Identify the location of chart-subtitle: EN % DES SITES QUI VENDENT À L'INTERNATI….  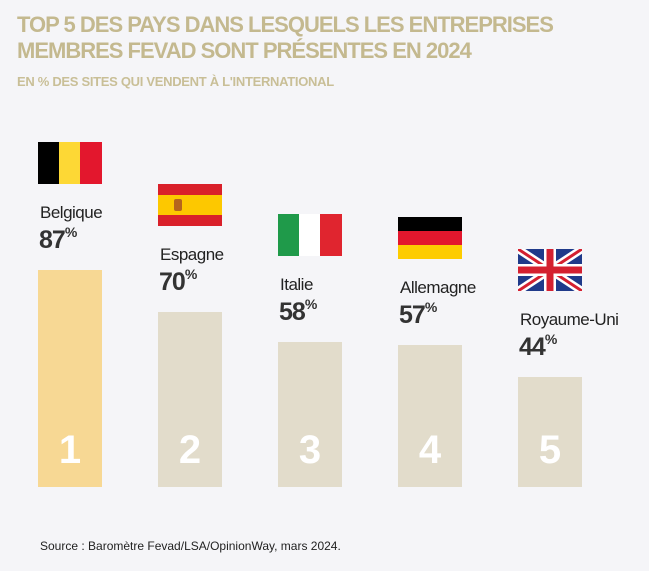
(175, 81).